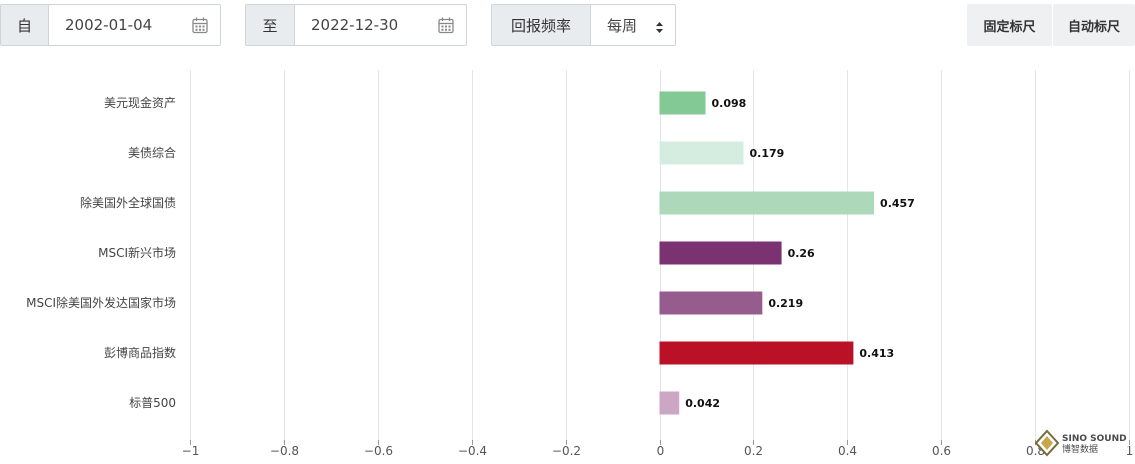 The image size is (1135, 464). I want to click on x-tick-label: 0.4, so click(847, 451).